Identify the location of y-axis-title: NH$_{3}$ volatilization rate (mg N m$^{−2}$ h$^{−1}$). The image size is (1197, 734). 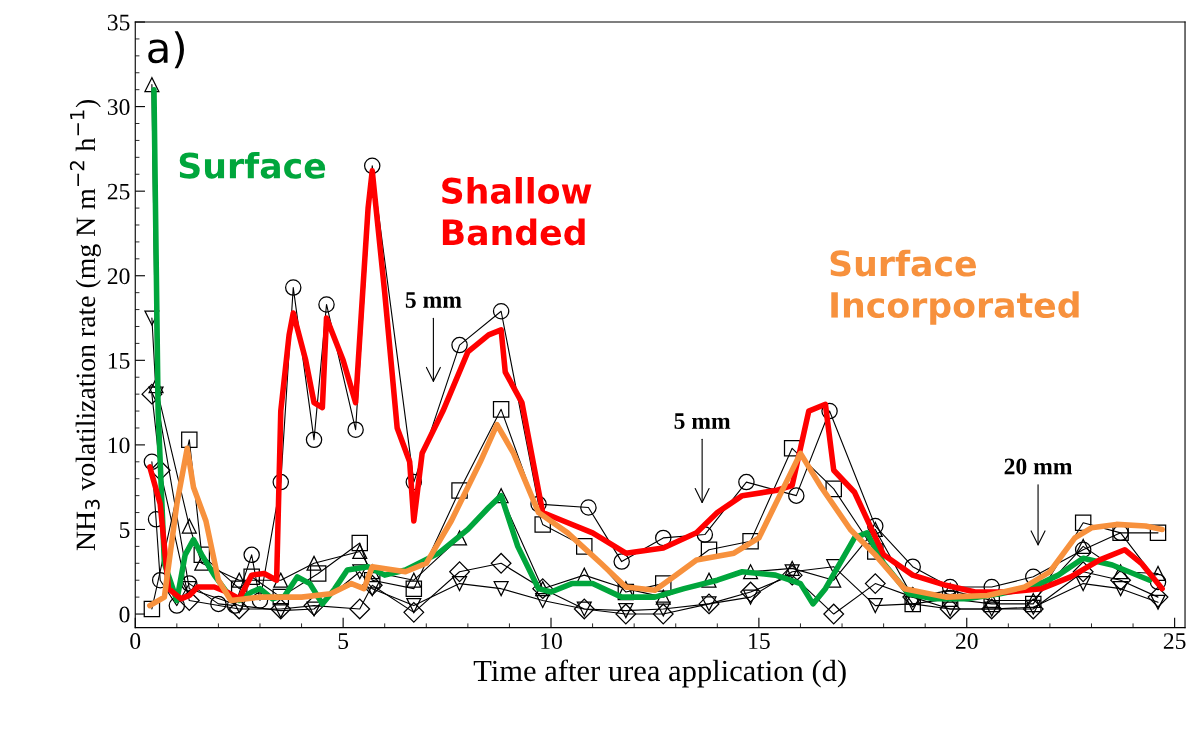
(85, 325).